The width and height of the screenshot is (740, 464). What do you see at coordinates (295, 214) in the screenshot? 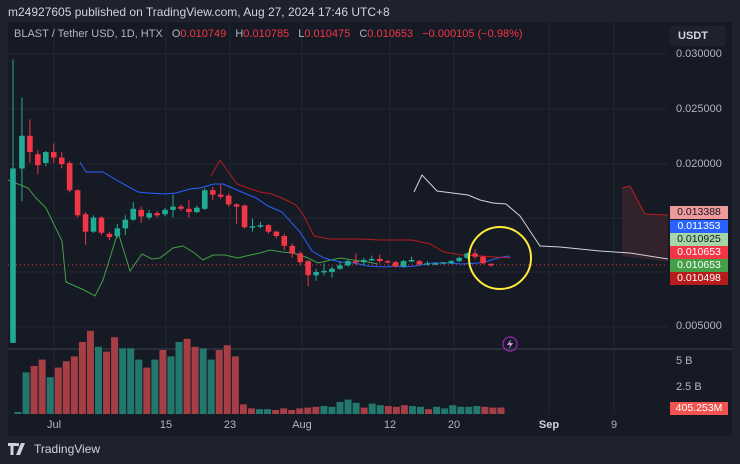
I see `tenkan-sen-line` at bounding box center [295, 214].